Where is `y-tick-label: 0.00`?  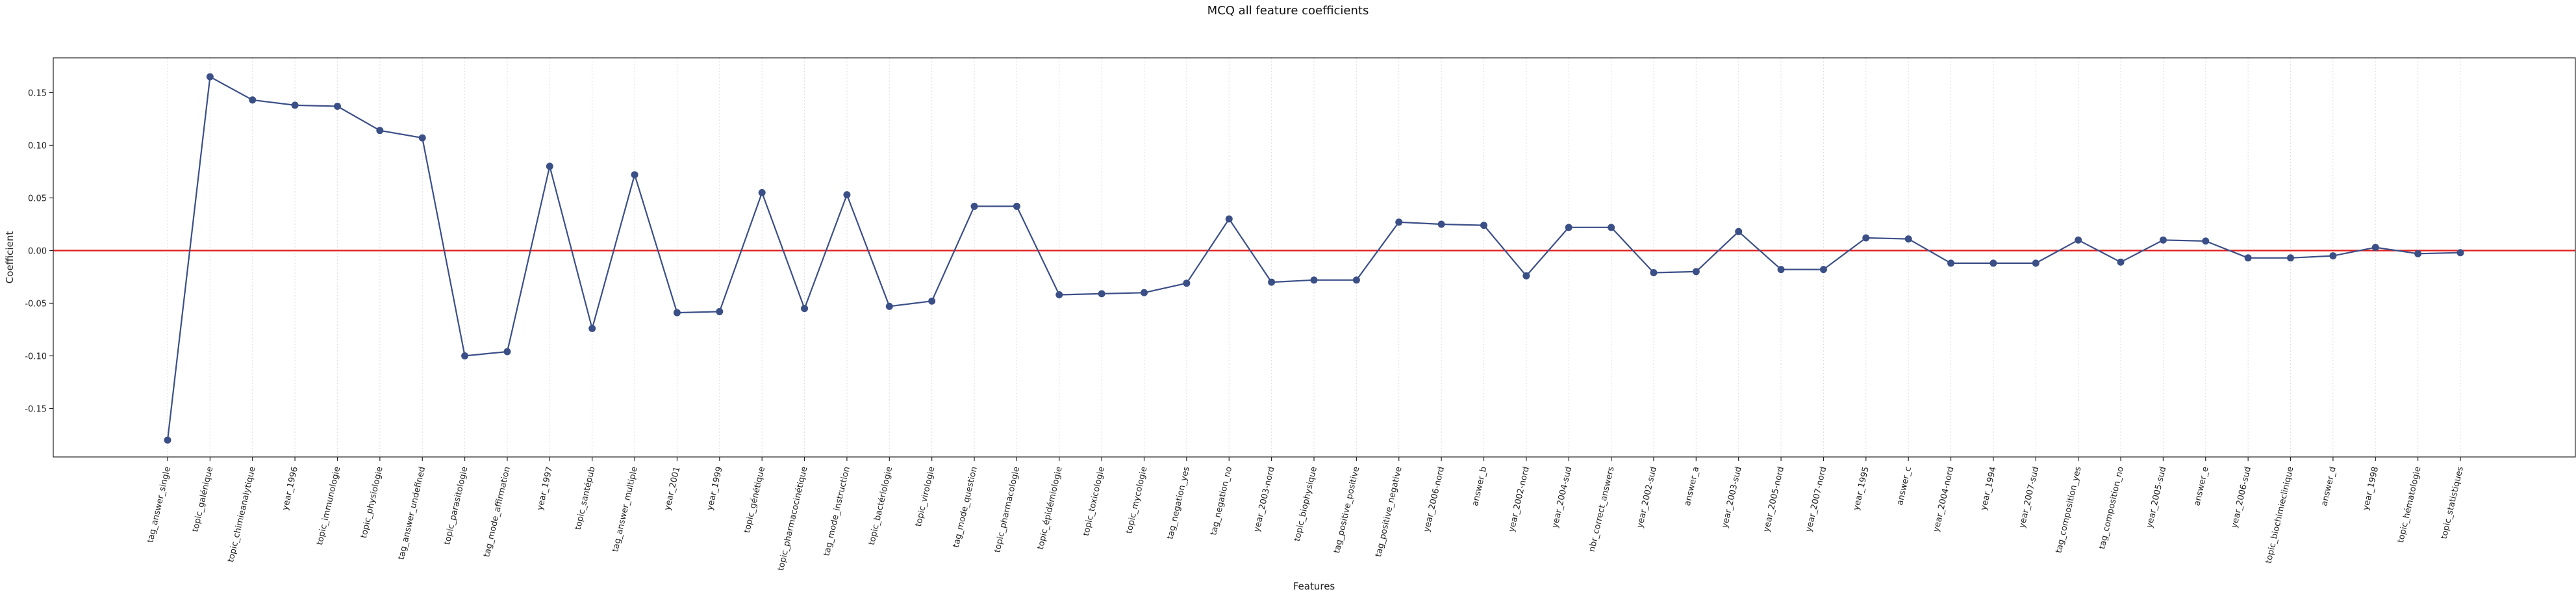 y-tick-label: 0.00 is located at coordinates (37, 251).